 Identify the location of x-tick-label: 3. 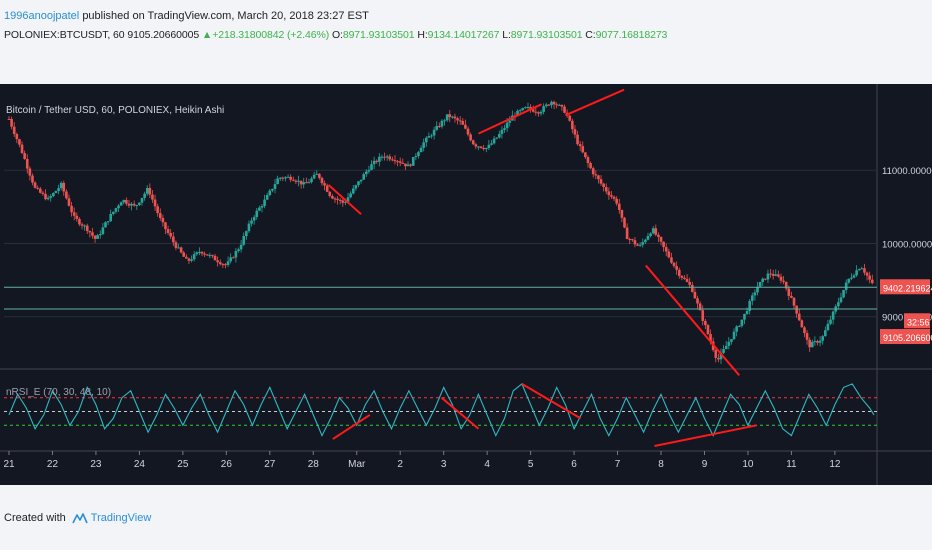
(444, 464).